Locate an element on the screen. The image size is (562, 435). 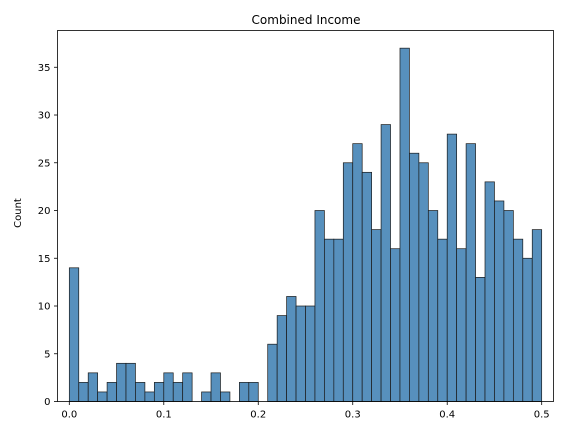
x-axis-ticks: 0.0 0.1 0.2 0.3 0.4 0.5 is located at coordinates (305, 411).